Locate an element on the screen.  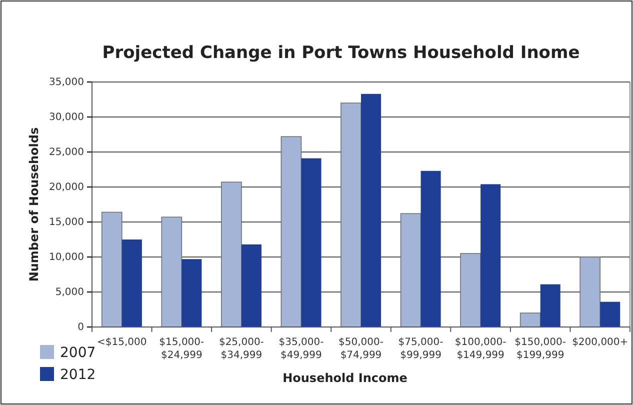
x-tick-label: $15,000- $24,999 is located at coordinates (182, 349).